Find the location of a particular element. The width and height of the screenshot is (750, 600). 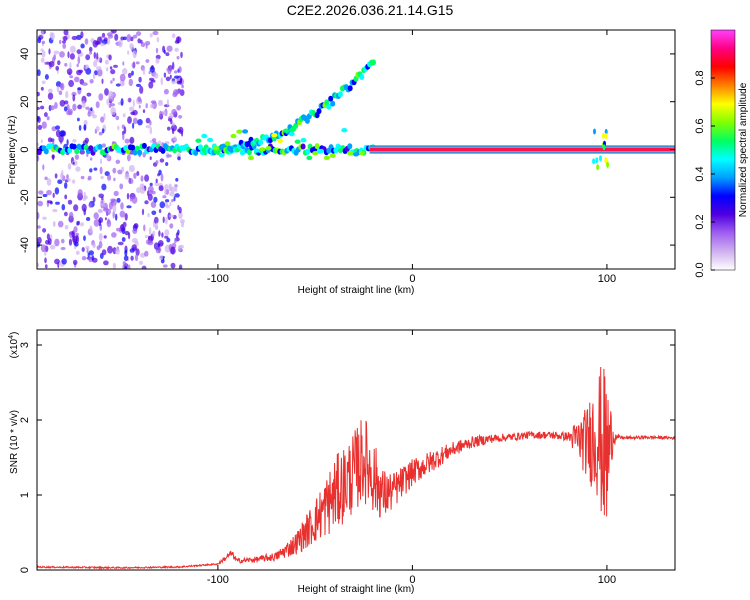

snr-y-tick-label: 1 is located at coordinates (25, 495).